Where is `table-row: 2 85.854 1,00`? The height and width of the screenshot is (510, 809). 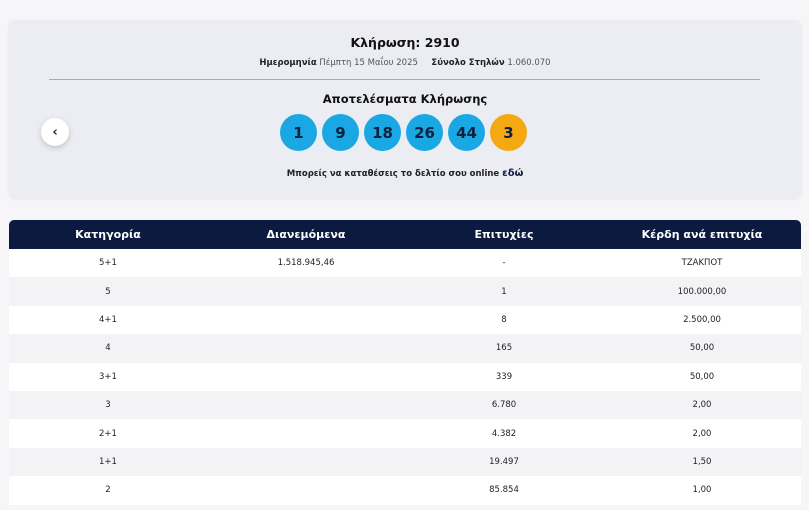
table-row: 2 85.854 1,00 is located at coordinates (405, 490).